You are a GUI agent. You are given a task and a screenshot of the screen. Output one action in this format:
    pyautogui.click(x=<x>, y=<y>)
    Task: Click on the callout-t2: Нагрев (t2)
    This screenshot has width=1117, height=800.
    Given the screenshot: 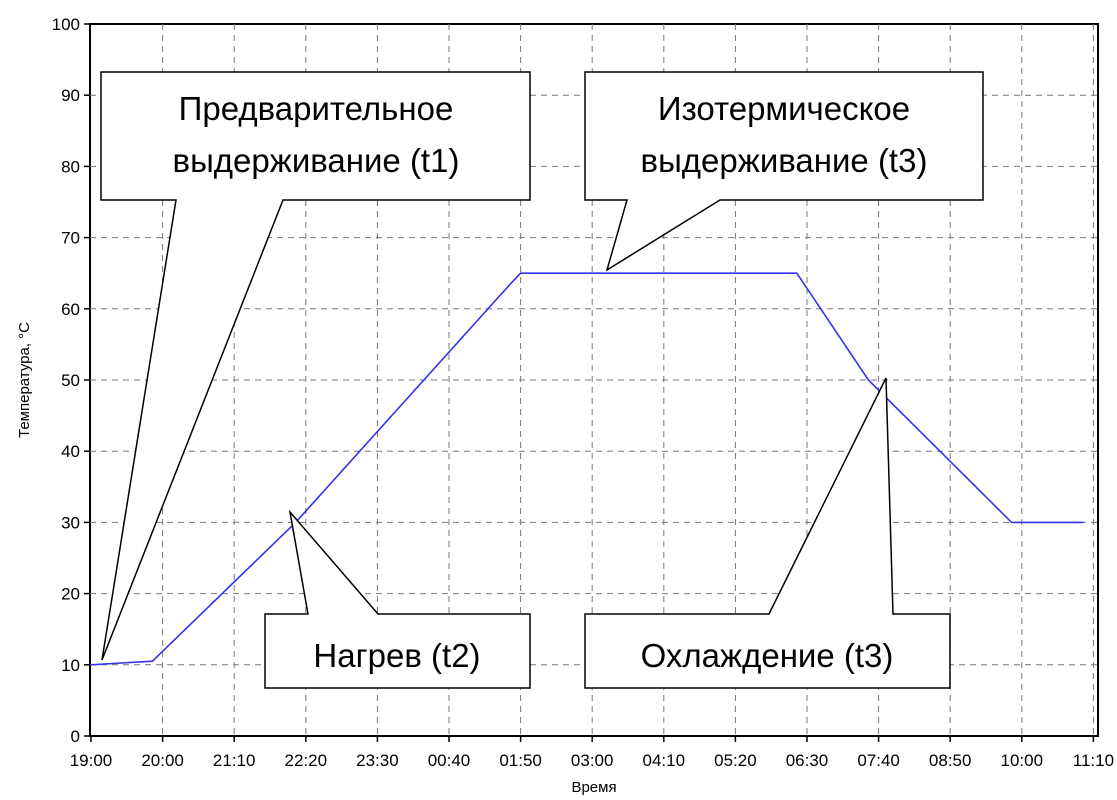 What is the action you would take?
    pyautogui.click(x=397, y=599)
    